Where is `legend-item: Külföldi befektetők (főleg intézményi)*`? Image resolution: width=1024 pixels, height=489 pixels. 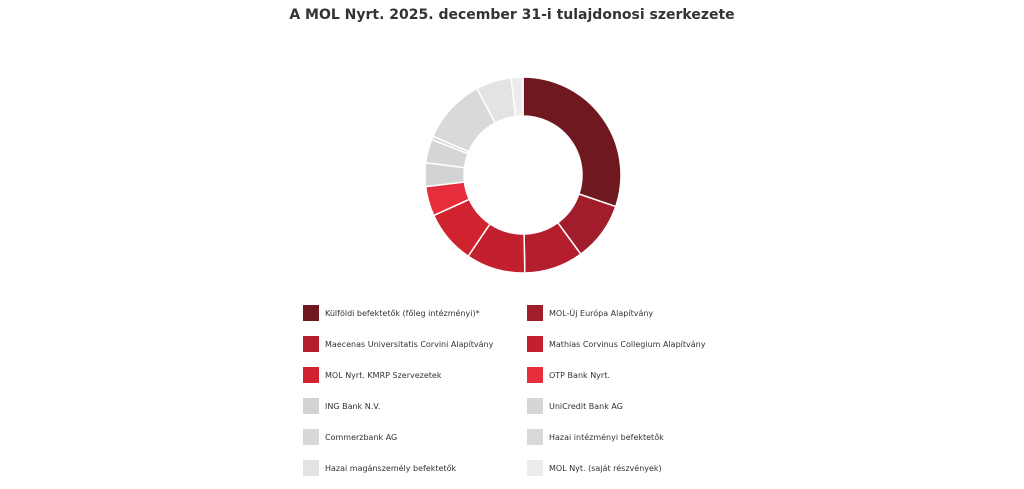
legend-item: Külföldi befektetők (főleg intézményi)* is located at coordinates (415, 313).